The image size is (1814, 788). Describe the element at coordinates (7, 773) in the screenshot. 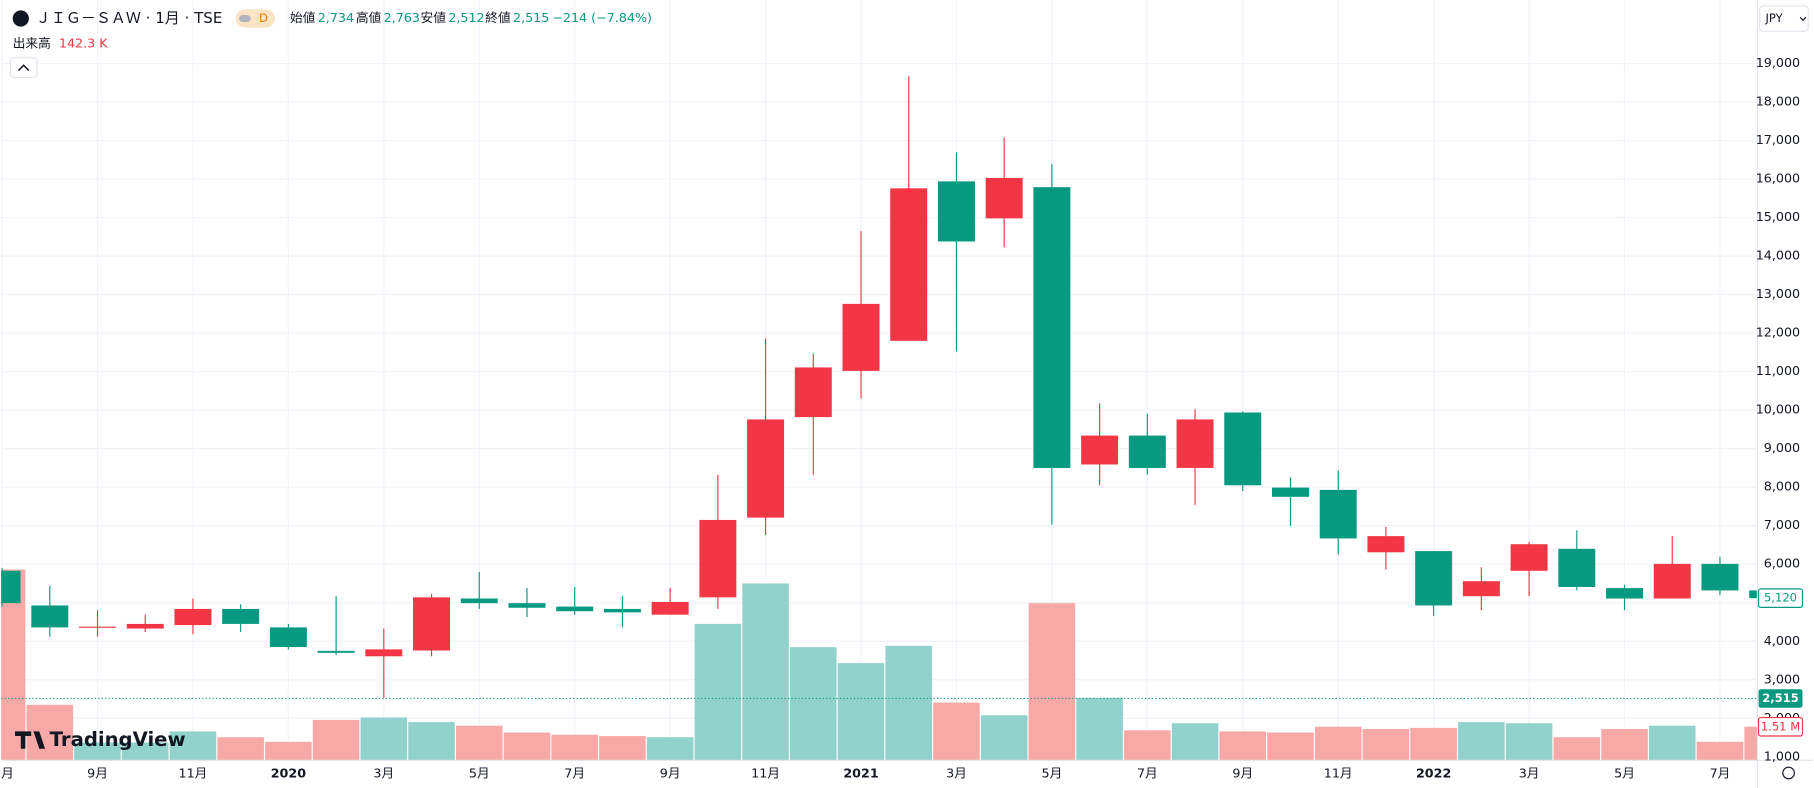

I see `x-tick-label: 月` at that location.